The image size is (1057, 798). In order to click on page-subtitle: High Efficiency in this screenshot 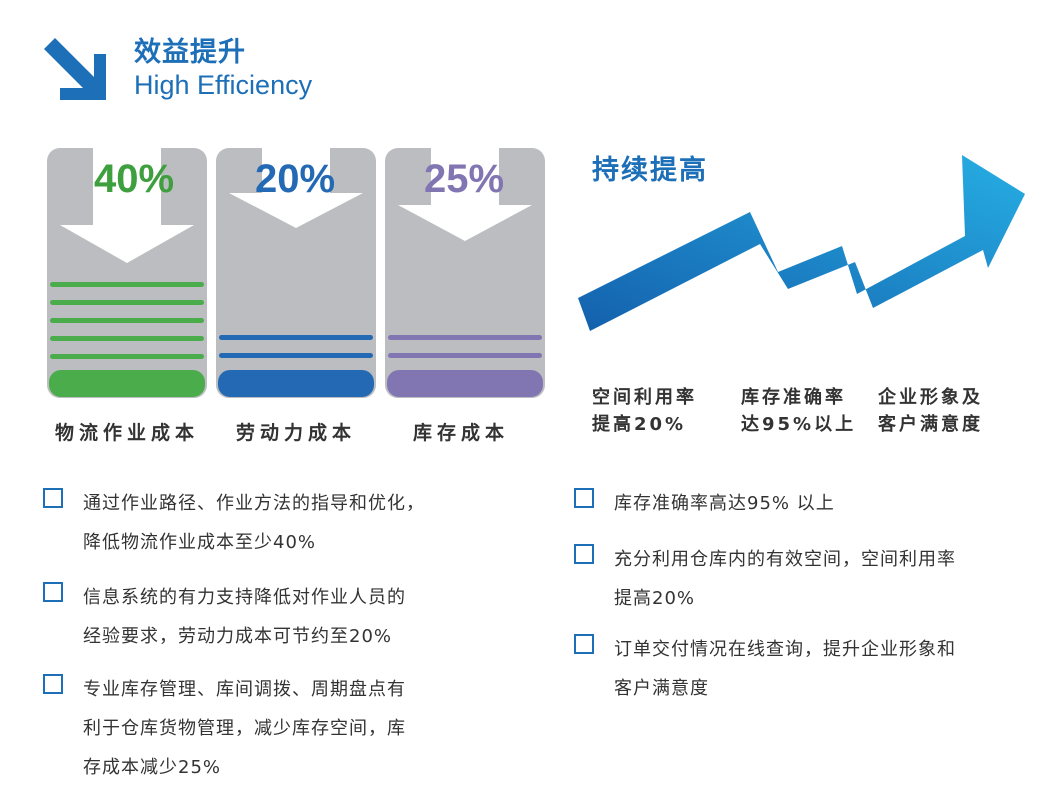, I will do `click(223, 85)`.